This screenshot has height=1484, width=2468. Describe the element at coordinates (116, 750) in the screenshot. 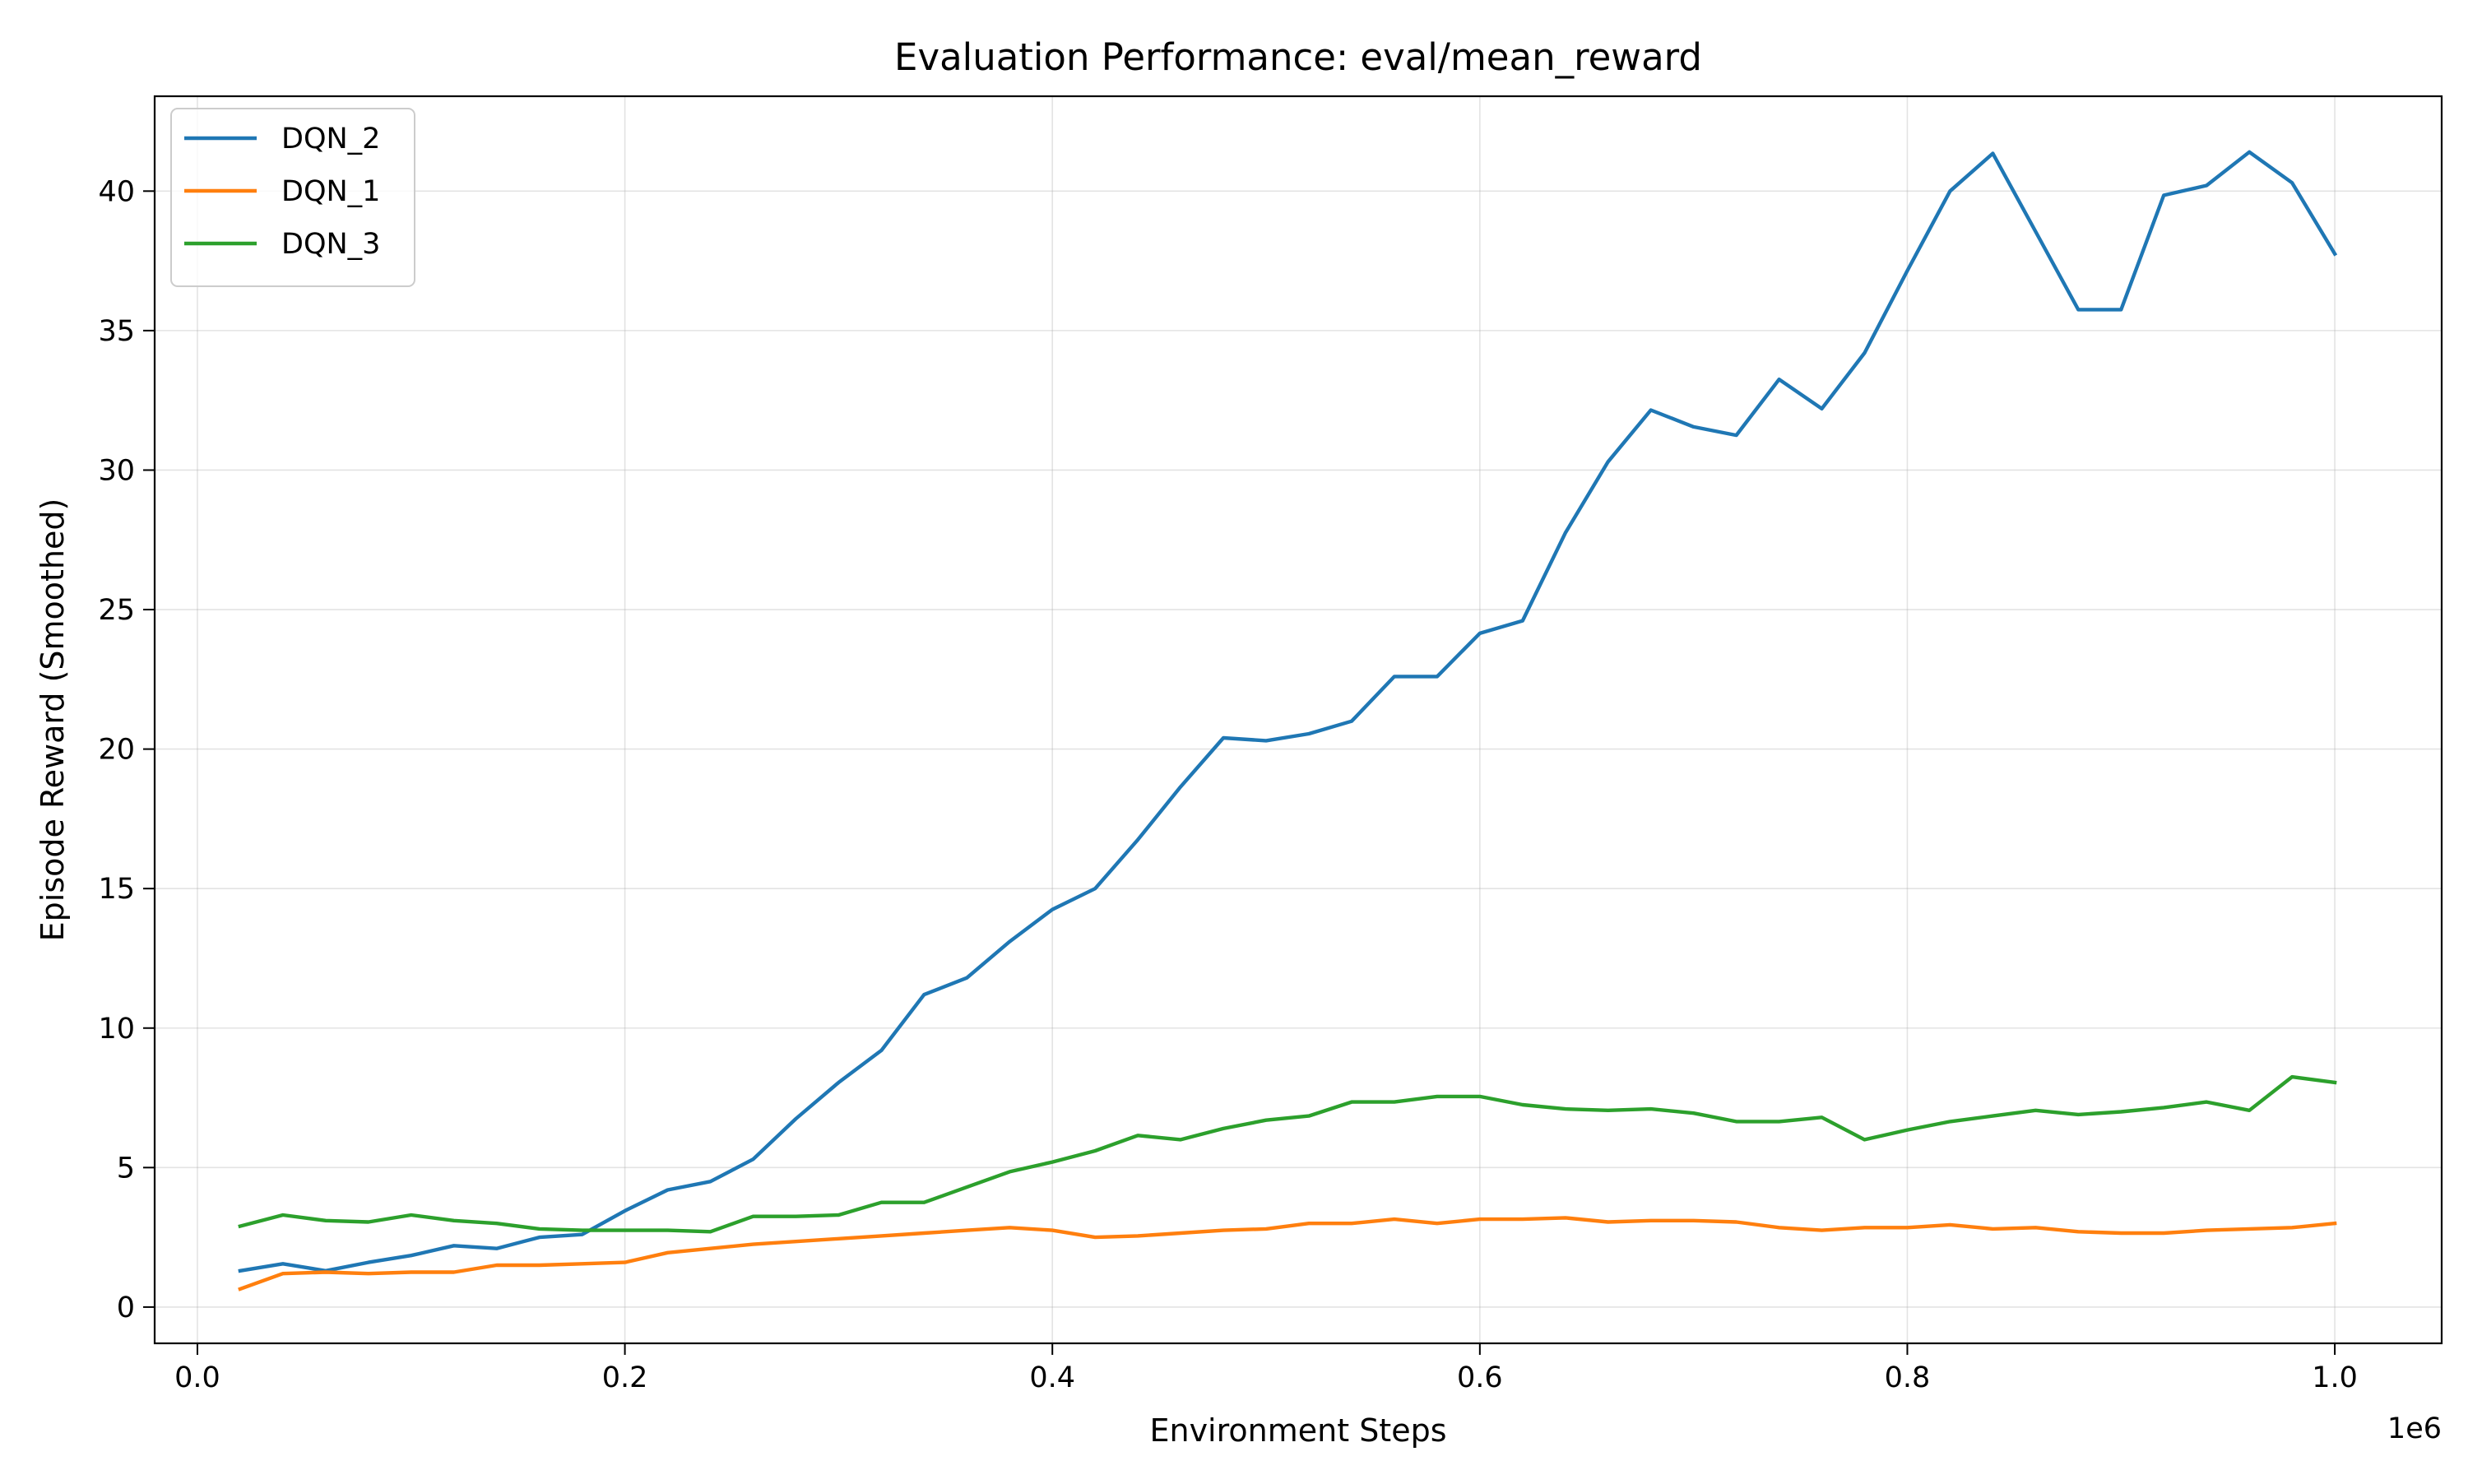

I see `y-tick-label: 20` at that location.